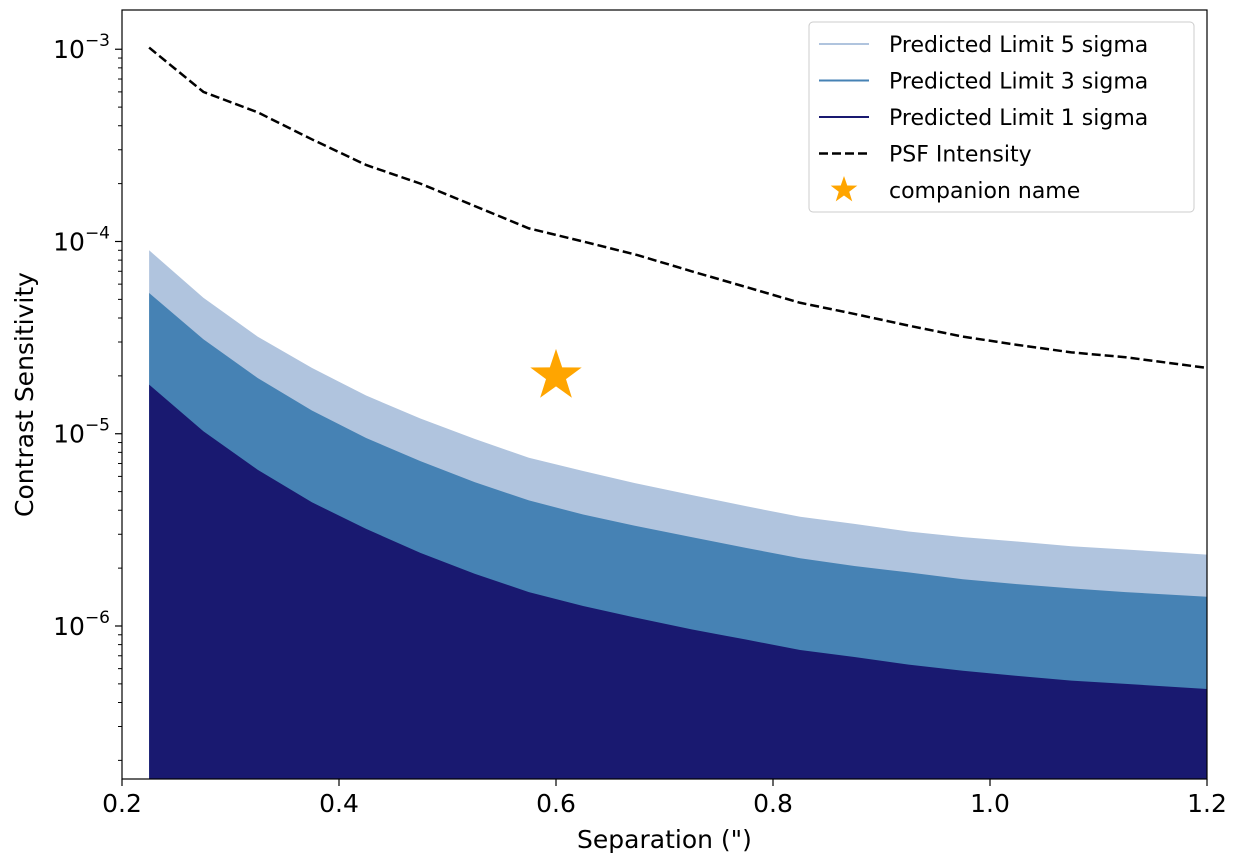  I want to click on legend-label: Predicted Limit 3 sigma, so click(1018, 82).